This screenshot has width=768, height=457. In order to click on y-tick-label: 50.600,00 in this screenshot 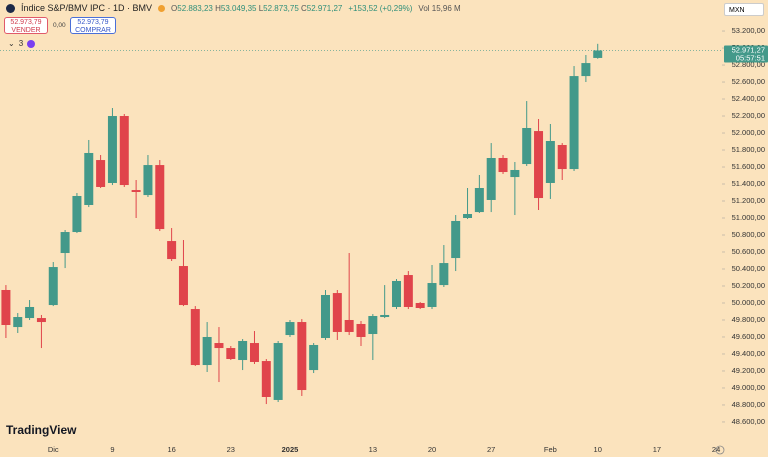, I will do `click(748, 251)`.